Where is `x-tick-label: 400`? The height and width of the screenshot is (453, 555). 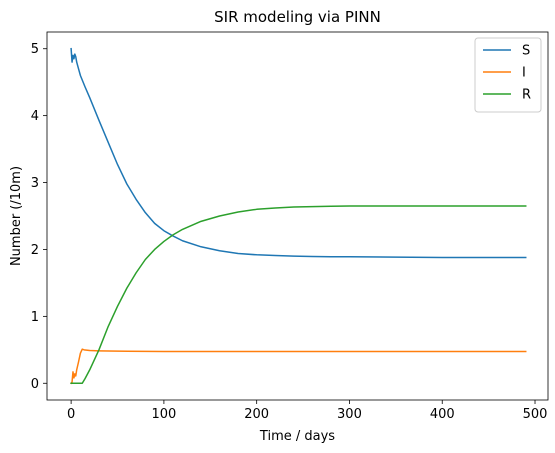
x-tick-label: 400 is located at coordinates (442, 414).